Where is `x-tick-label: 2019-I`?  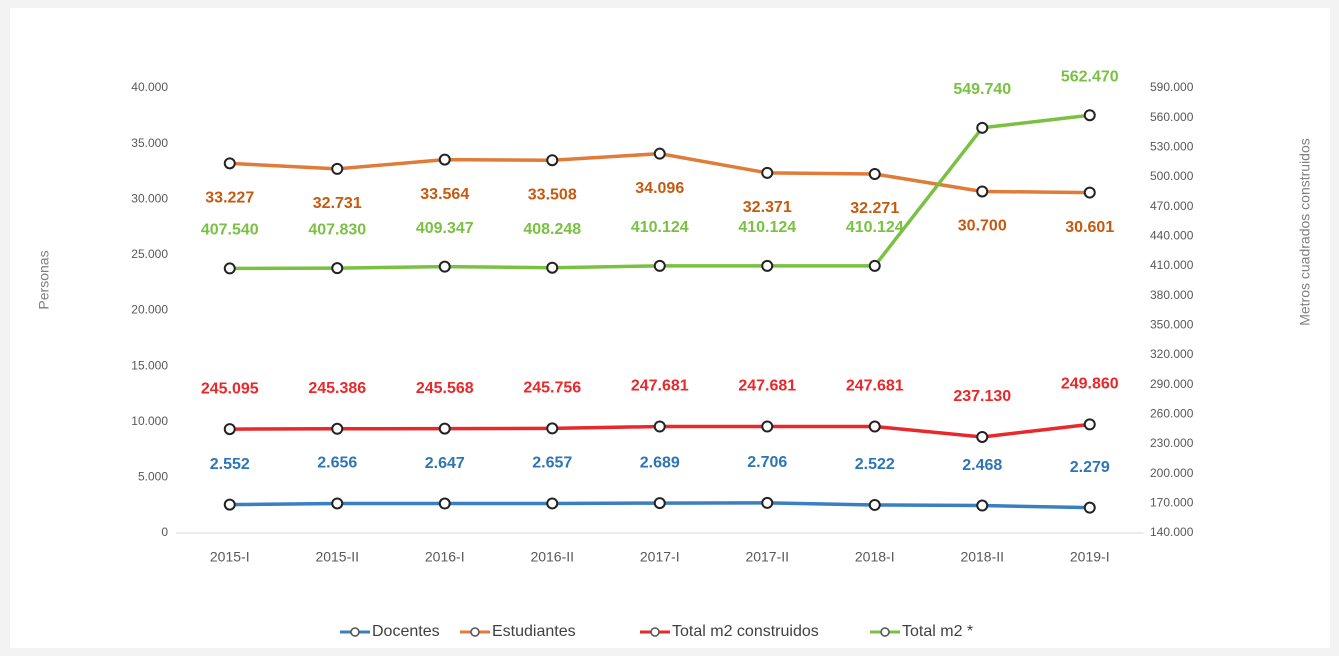 x-tick-label: 2019-I is located at coordinates (1090, 557).